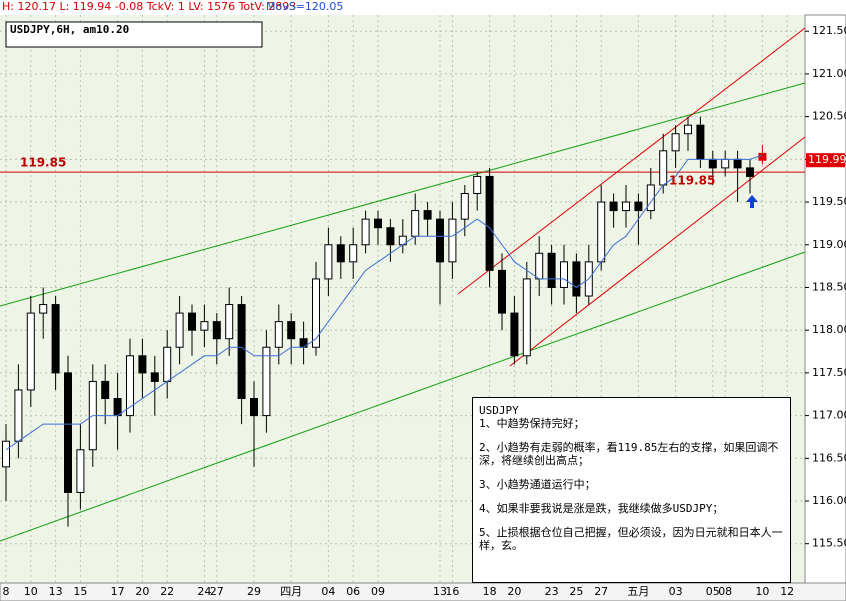  What do you see at coordinates (692, 181) in the screenshot?
I see `level-label: 119.85` at bounding box center [692, 181].